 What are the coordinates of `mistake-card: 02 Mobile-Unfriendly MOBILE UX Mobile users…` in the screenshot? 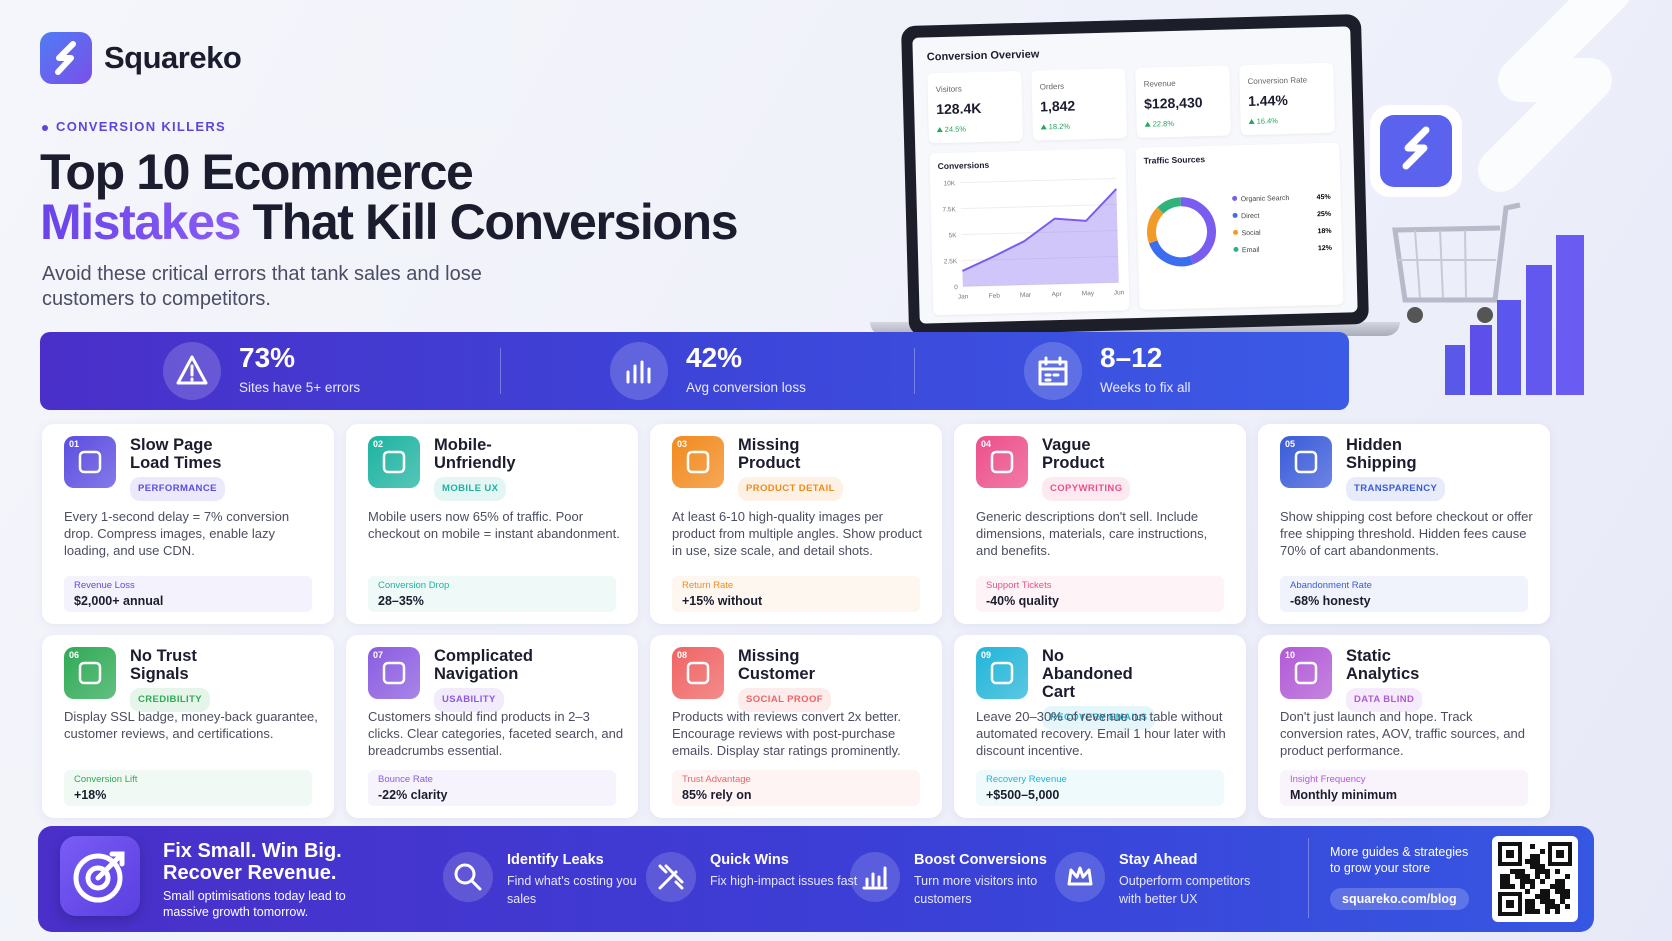 It's located at (492, 524).